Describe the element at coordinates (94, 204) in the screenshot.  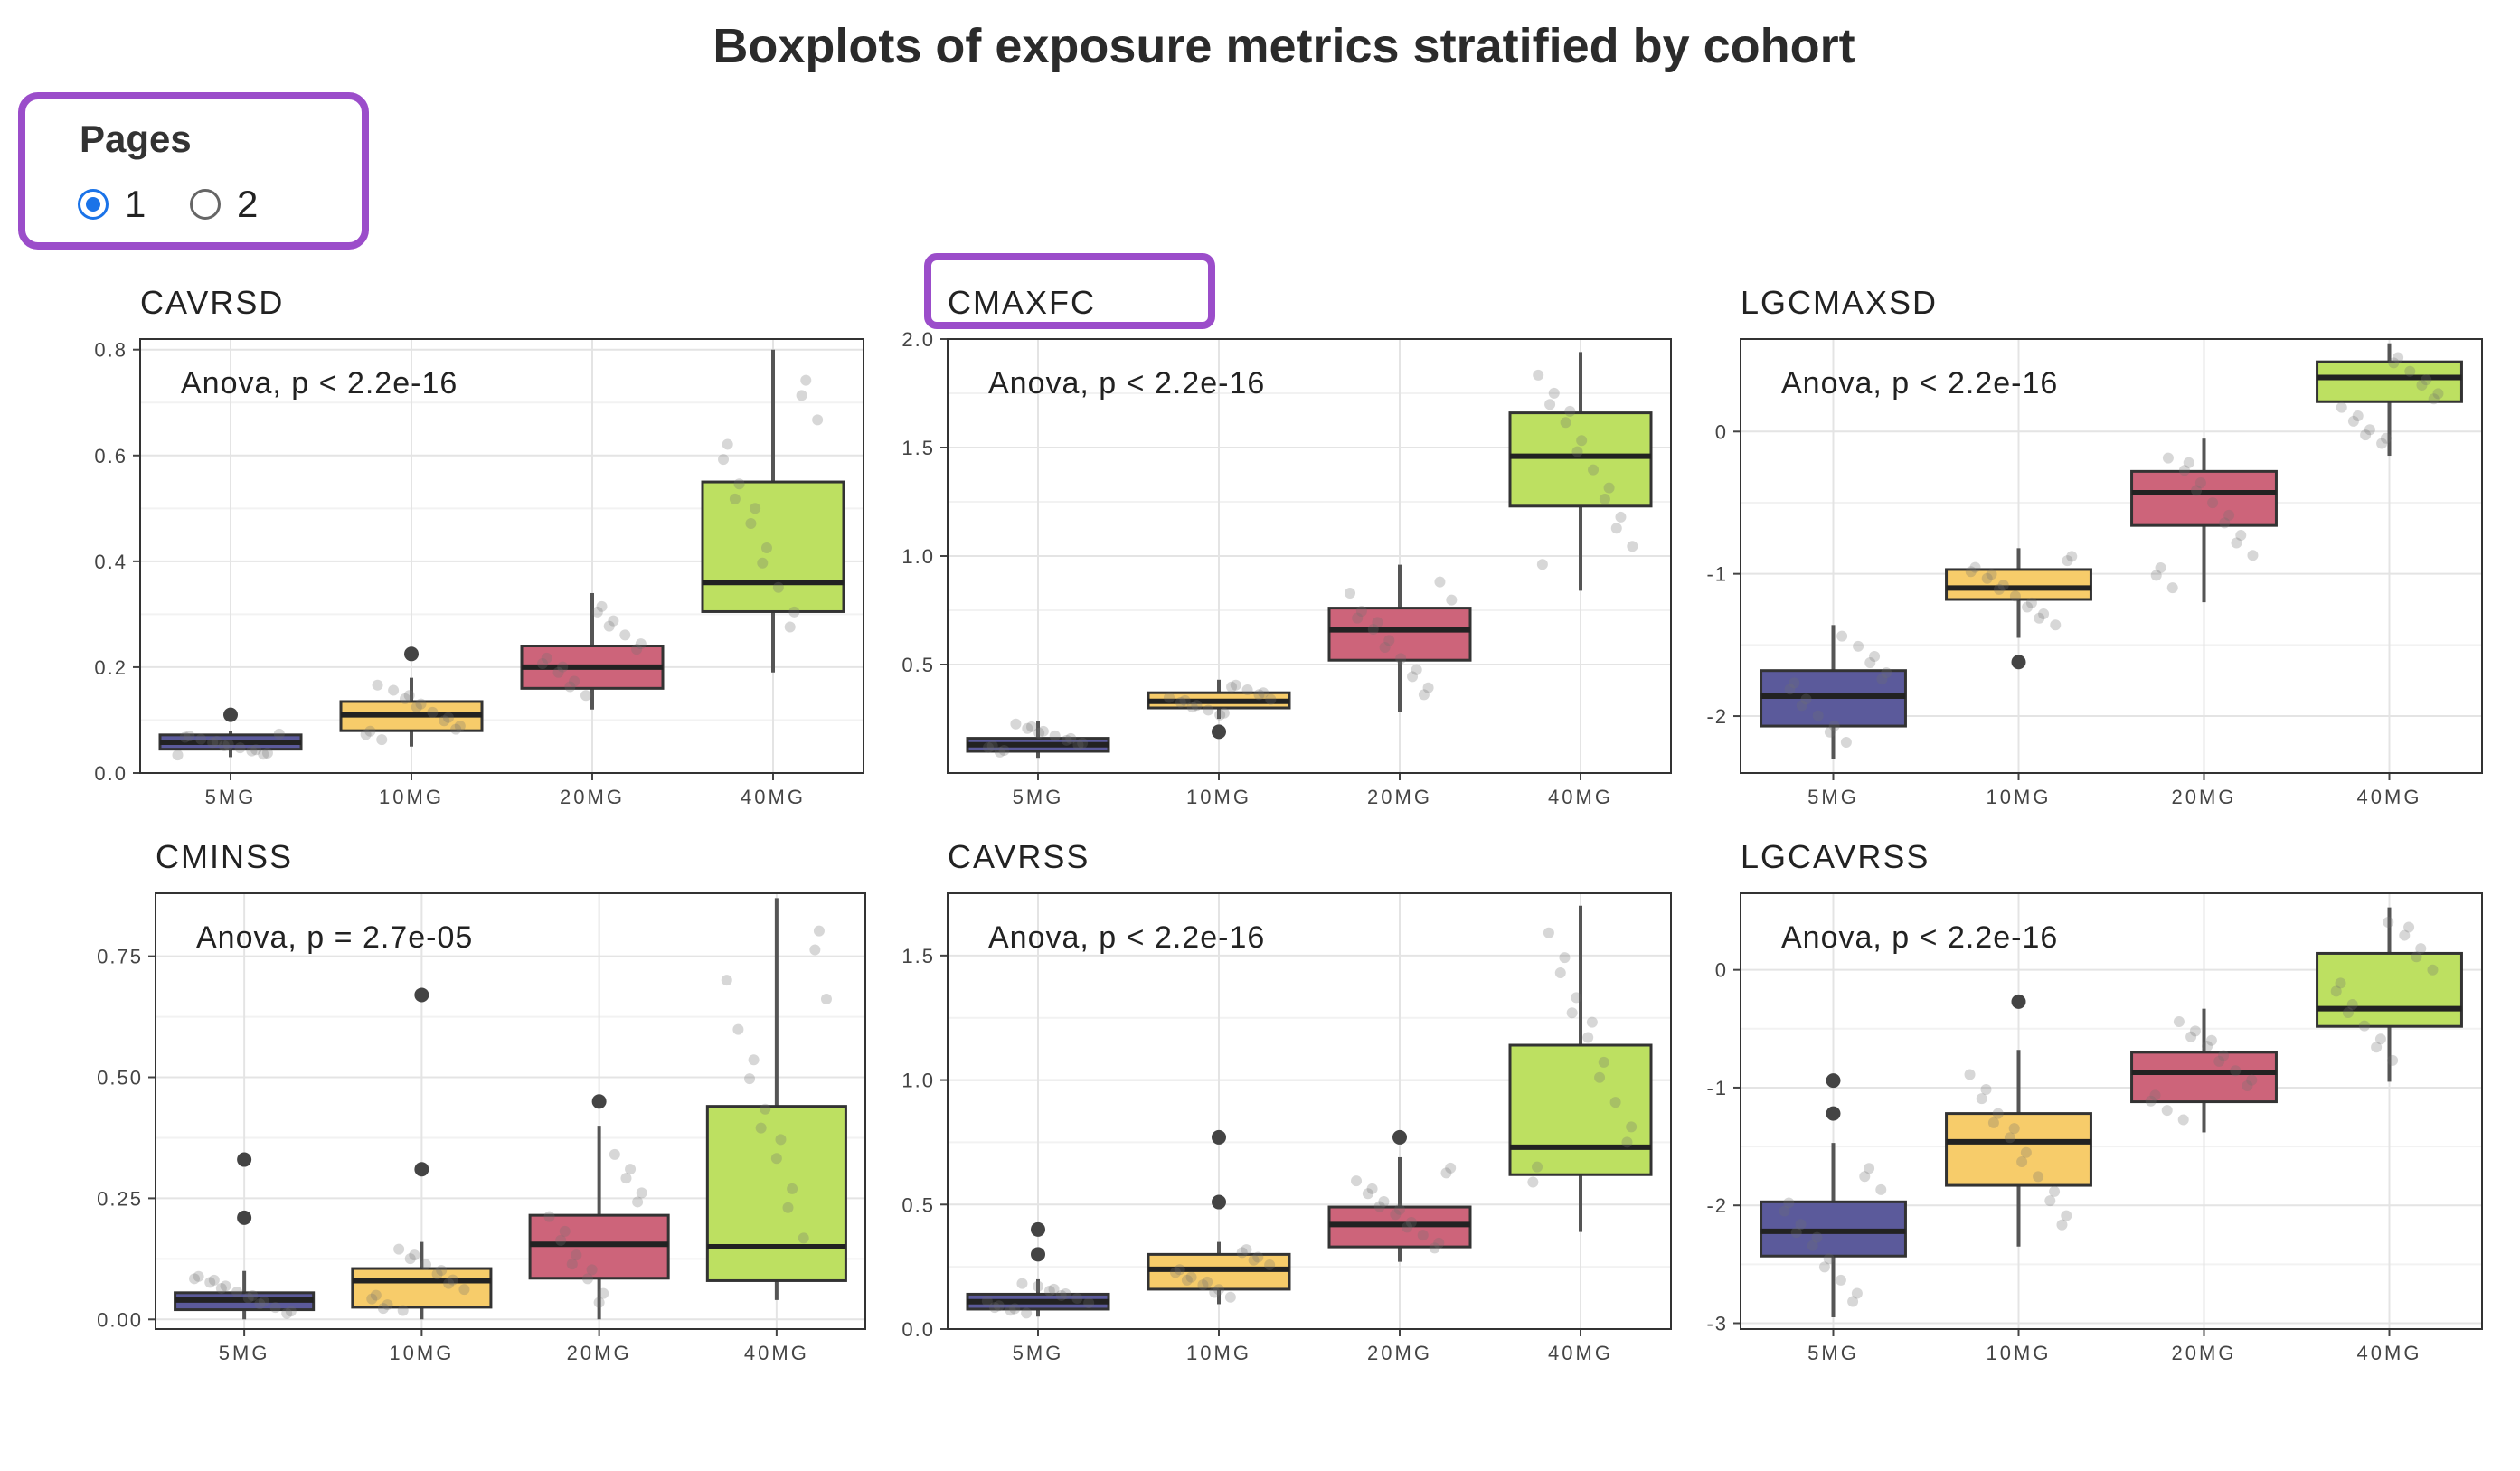
I see `radio-button-checked-icon` at that location.